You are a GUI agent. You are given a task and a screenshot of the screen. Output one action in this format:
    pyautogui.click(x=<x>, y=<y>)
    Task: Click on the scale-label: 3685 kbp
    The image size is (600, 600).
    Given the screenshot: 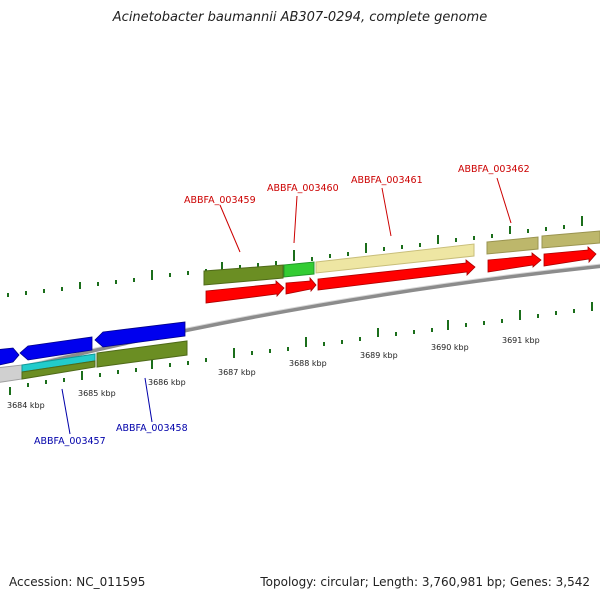 What is the action you would take?
    pyautogui.click(x=97, y=393)
    